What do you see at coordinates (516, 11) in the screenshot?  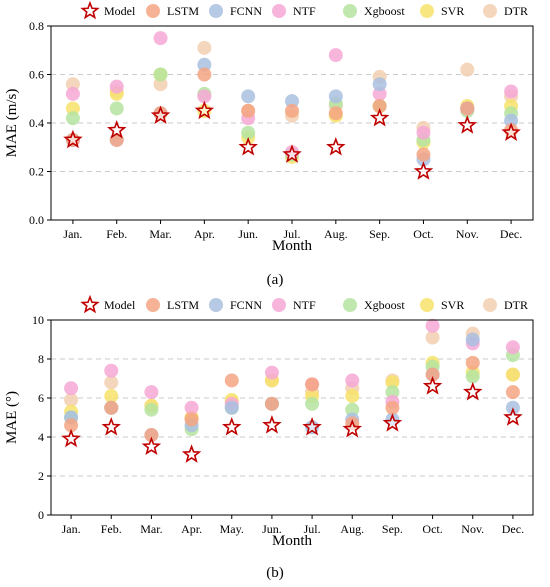 I see `legend-label-dtr: DTR` at bounding box center [516, 11].